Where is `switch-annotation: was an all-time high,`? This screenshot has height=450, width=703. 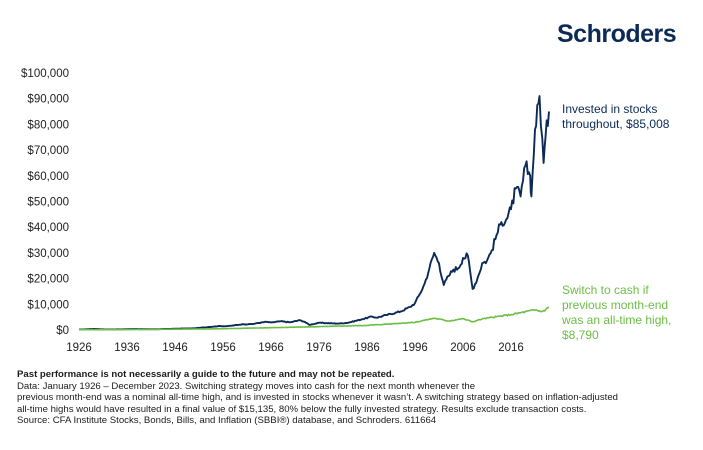
switch-annotation: was an all-time high, is located at coordinates (616, 320).